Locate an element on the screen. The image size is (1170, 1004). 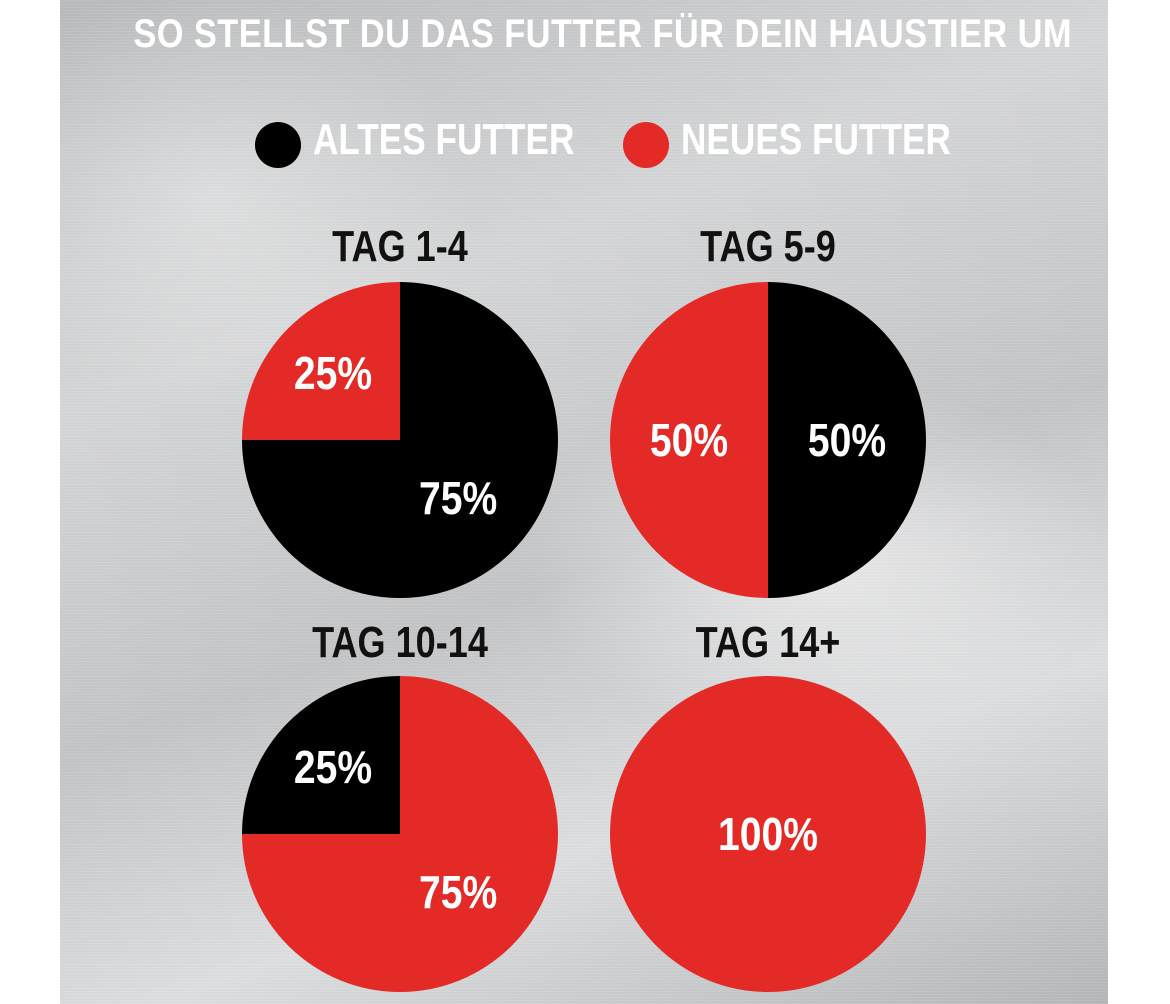
pie-label-altes-futter: 25% is located at coordinates (333, 768).